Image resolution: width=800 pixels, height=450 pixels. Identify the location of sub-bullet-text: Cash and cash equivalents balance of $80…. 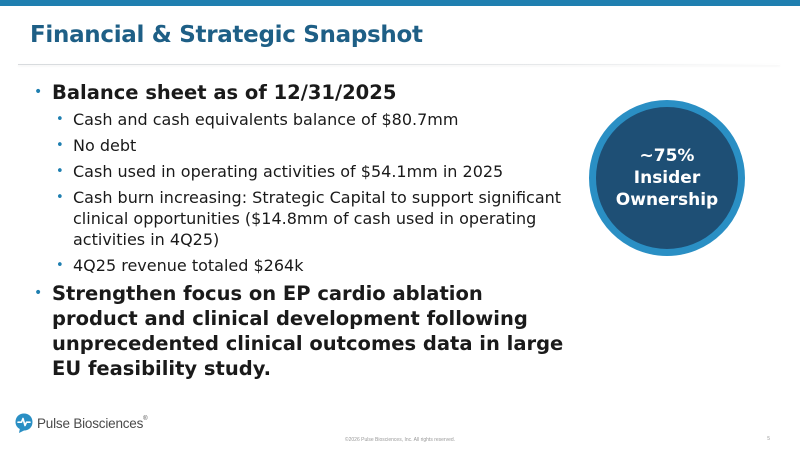
(266, 119).